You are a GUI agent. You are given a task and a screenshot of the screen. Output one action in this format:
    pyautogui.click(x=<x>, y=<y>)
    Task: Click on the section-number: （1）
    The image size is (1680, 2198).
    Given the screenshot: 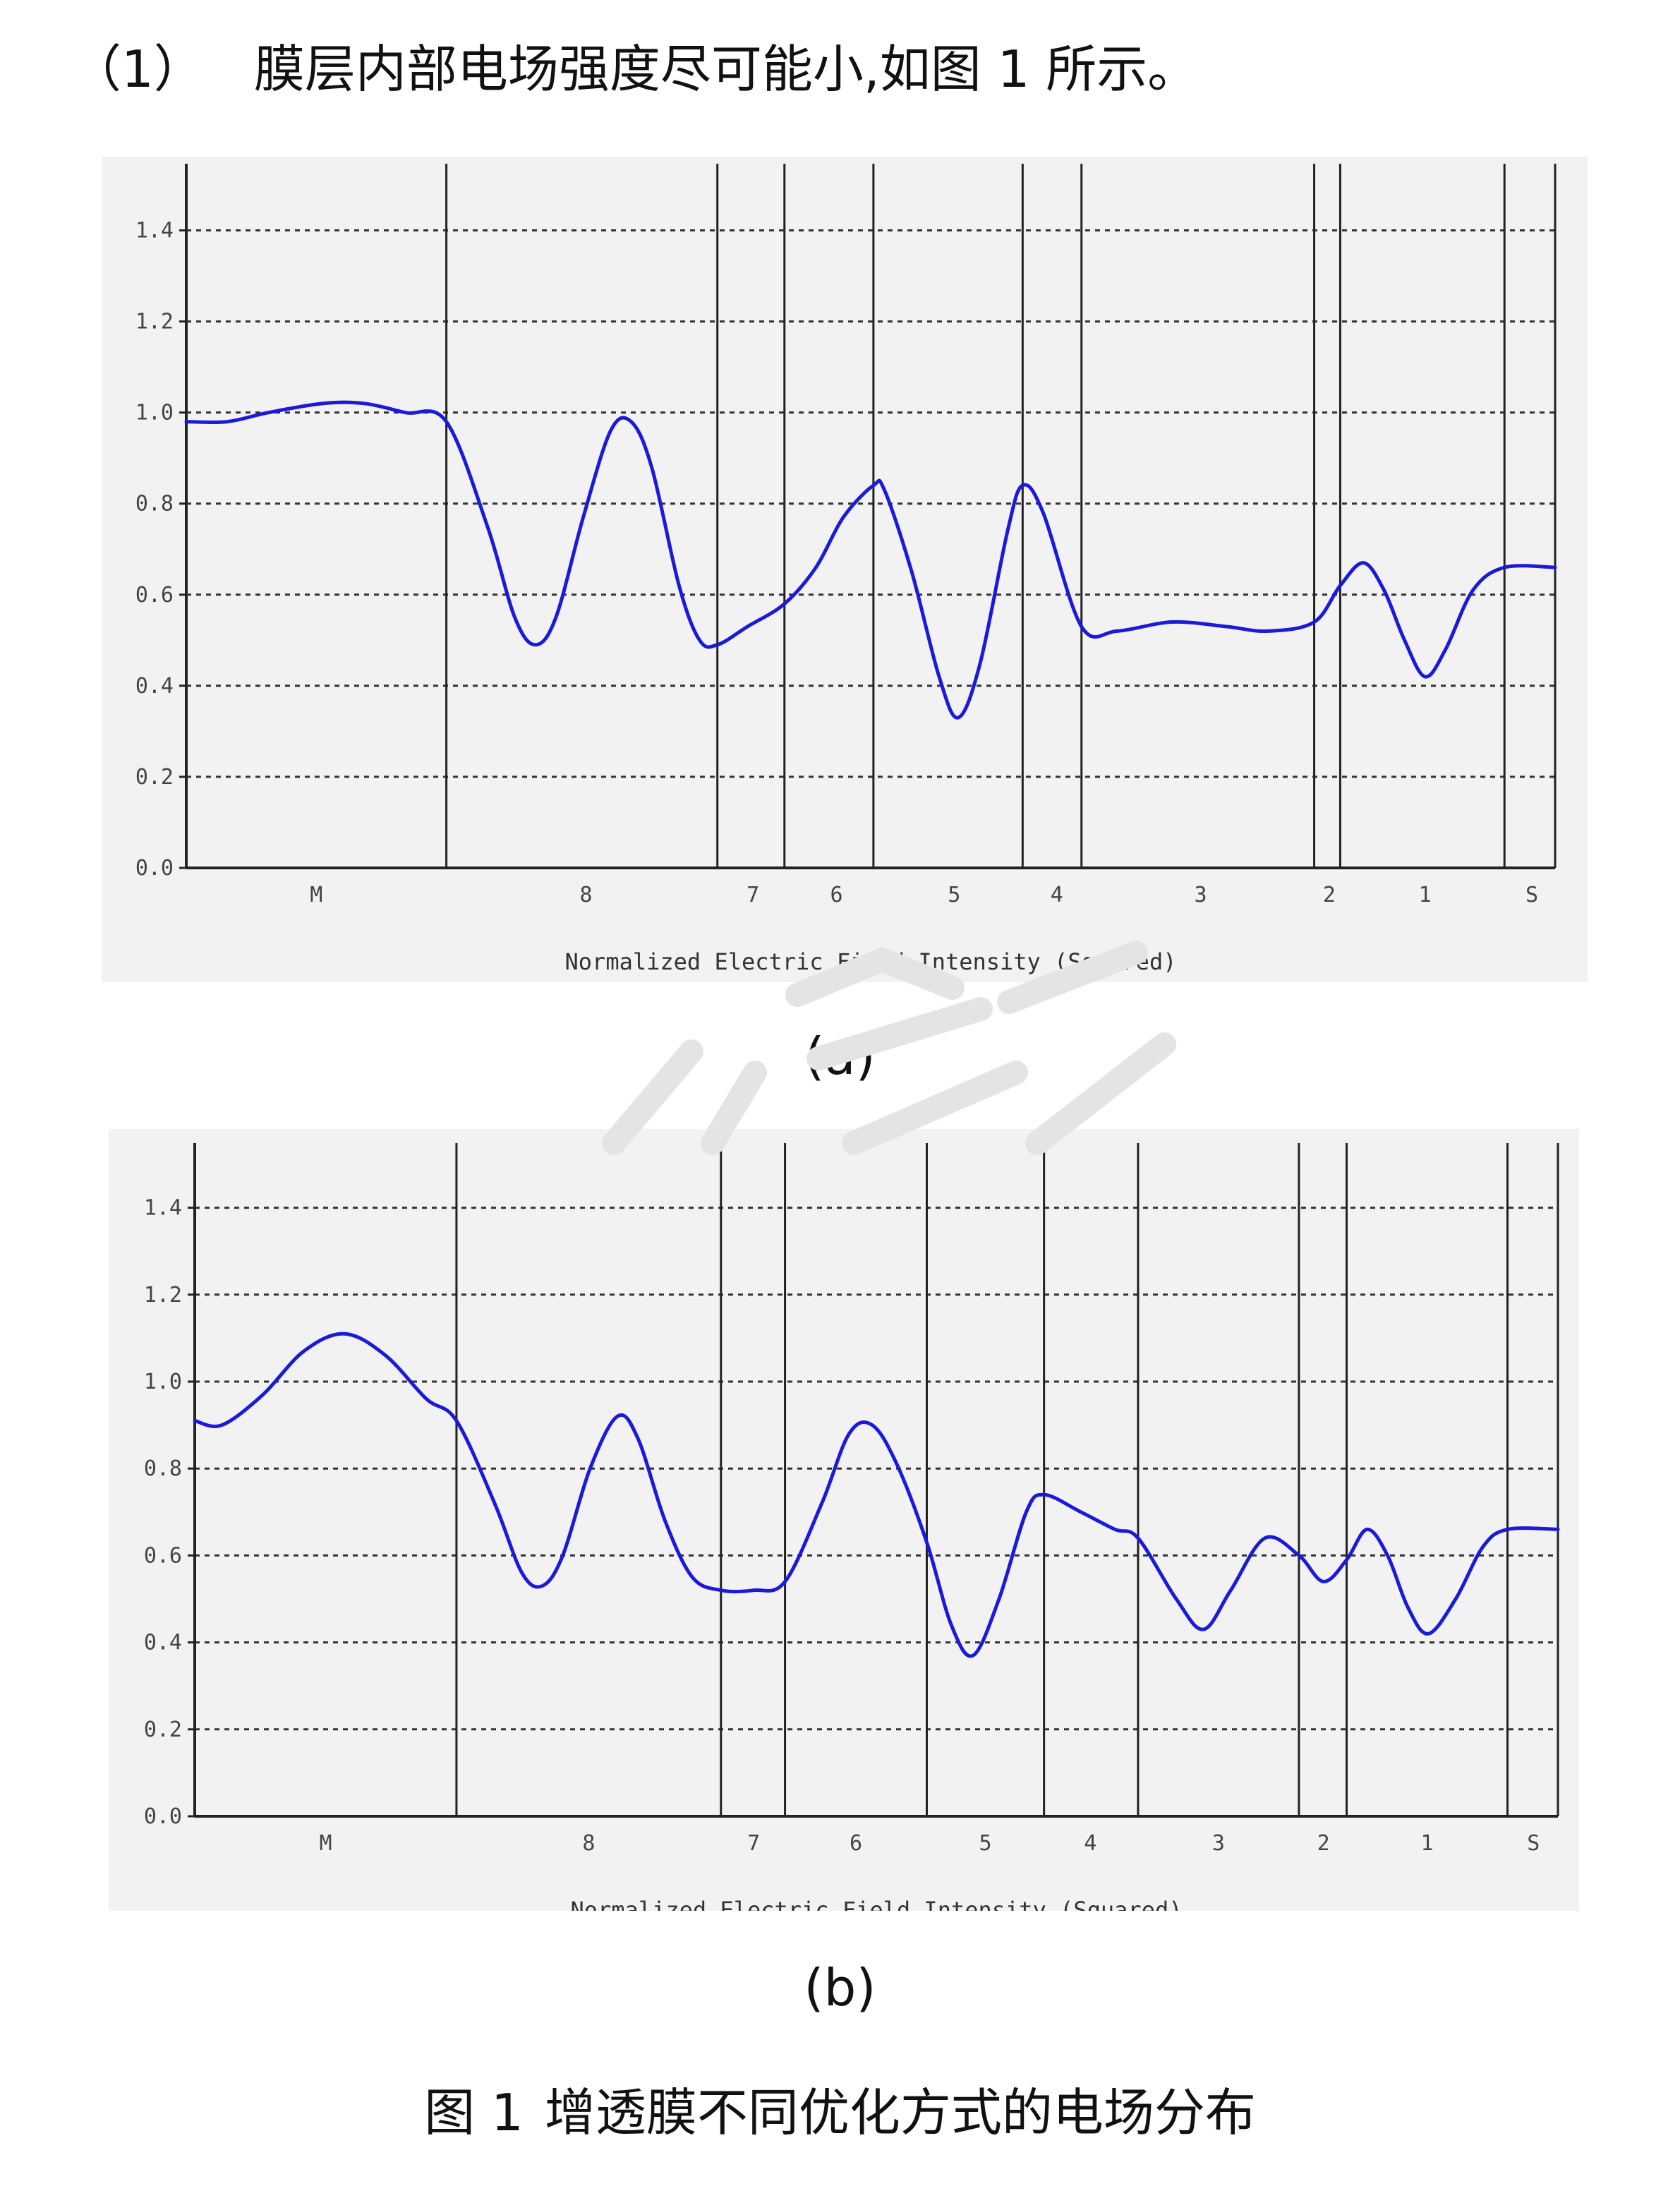 What is the action you would take?
    pyautogui.click(x=138, y=69)
    